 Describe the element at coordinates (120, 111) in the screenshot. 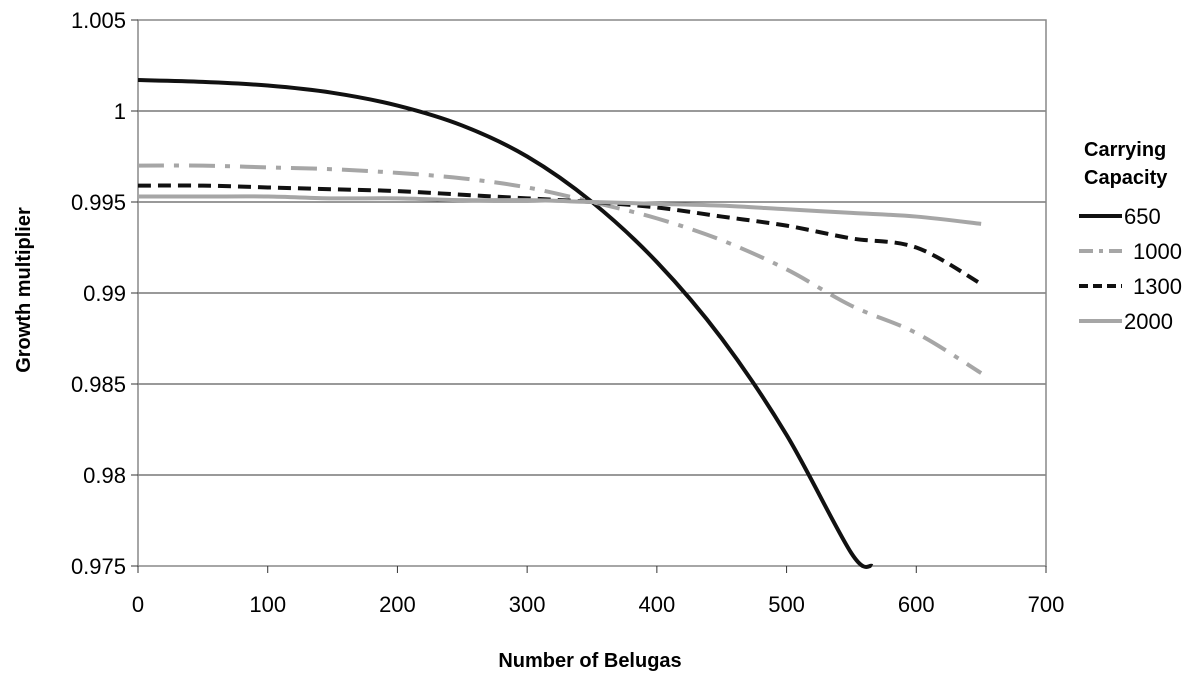

I see `y-tick-label-5: 1` at that location.